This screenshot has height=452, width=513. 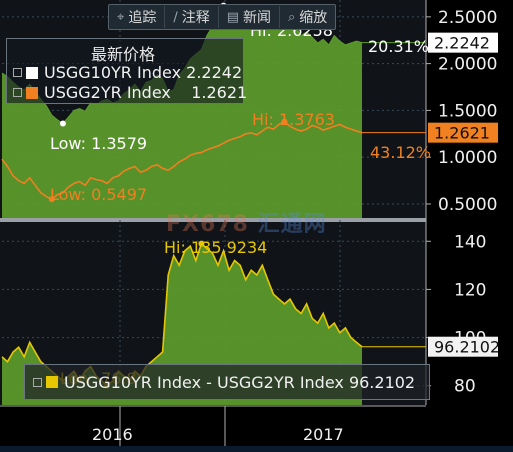 What do you see at coordinates (146, 92) in the screenshot?
I see `legend-label-2yr: USGG2YR Index 1.2621` at bounding box center [146, 92].